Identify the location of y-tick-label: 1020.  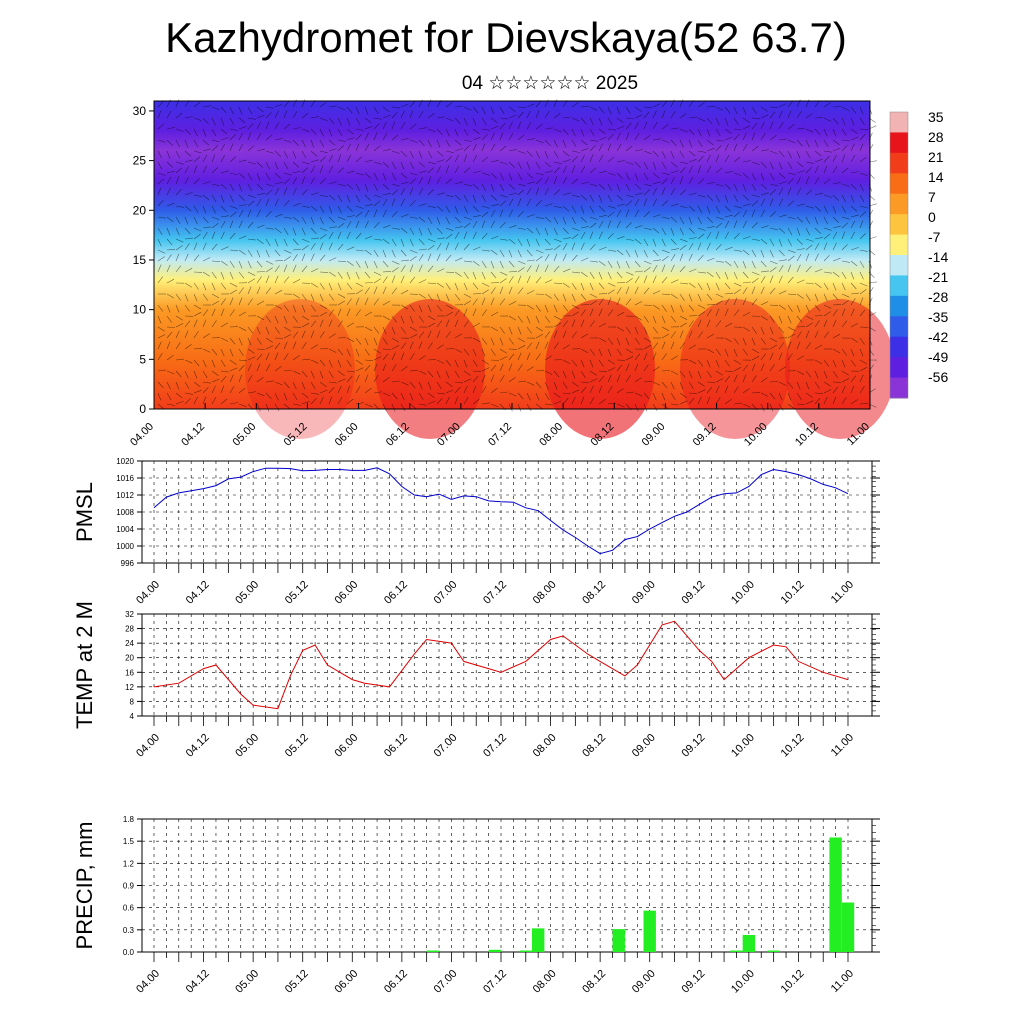
(125, 461).